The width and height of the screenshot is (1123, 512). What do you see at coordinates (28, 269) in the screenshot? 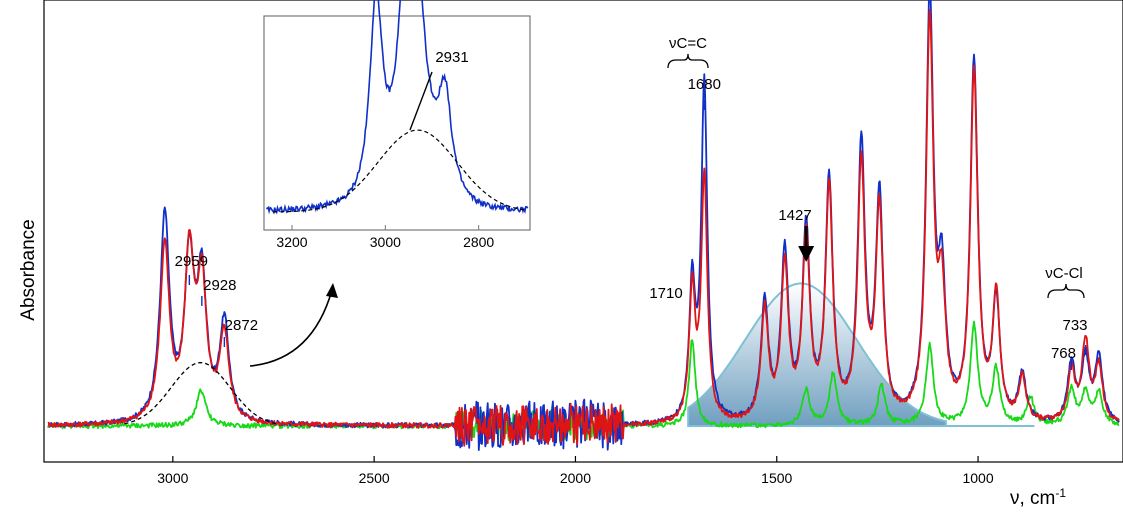
I see `y-axis-title: Absorbance` at bounding box center [28, 269].